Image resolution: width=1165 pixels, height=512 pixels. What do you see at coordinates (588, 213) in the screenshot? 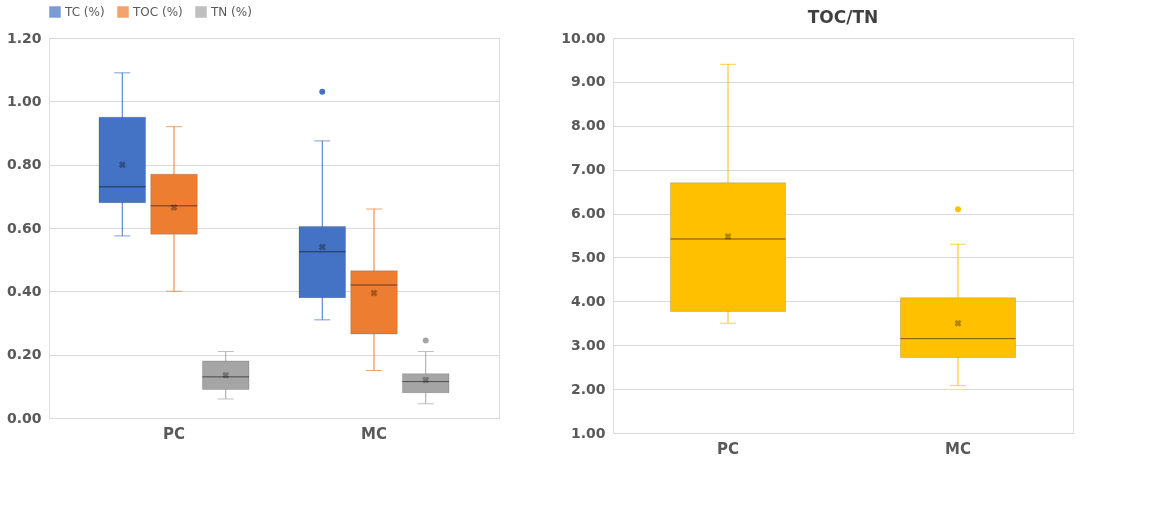
I see `y-tick-label: 6.00` at bounding box center [588, 213].